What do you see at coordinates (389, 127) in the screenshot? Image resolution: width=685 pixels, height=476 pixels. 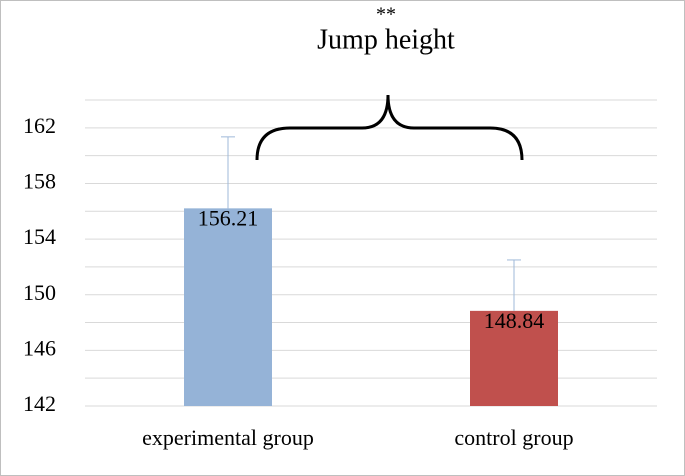 I see `significance-bracket` at bounding box center [389, 127].